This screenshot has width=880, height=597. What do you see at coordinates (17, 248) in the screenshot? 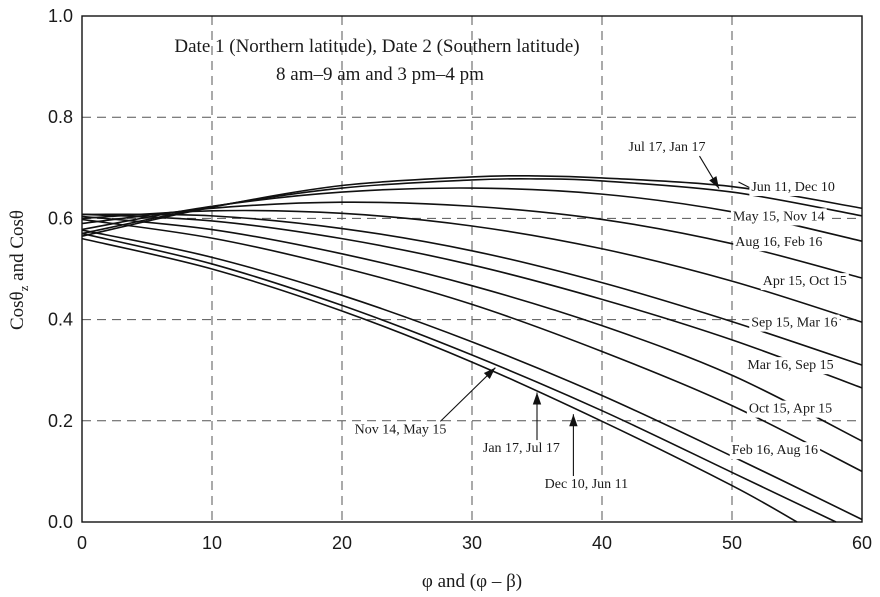
I see `y-axis-title-tail: and Cosθ` at bounding box center [17, 248].